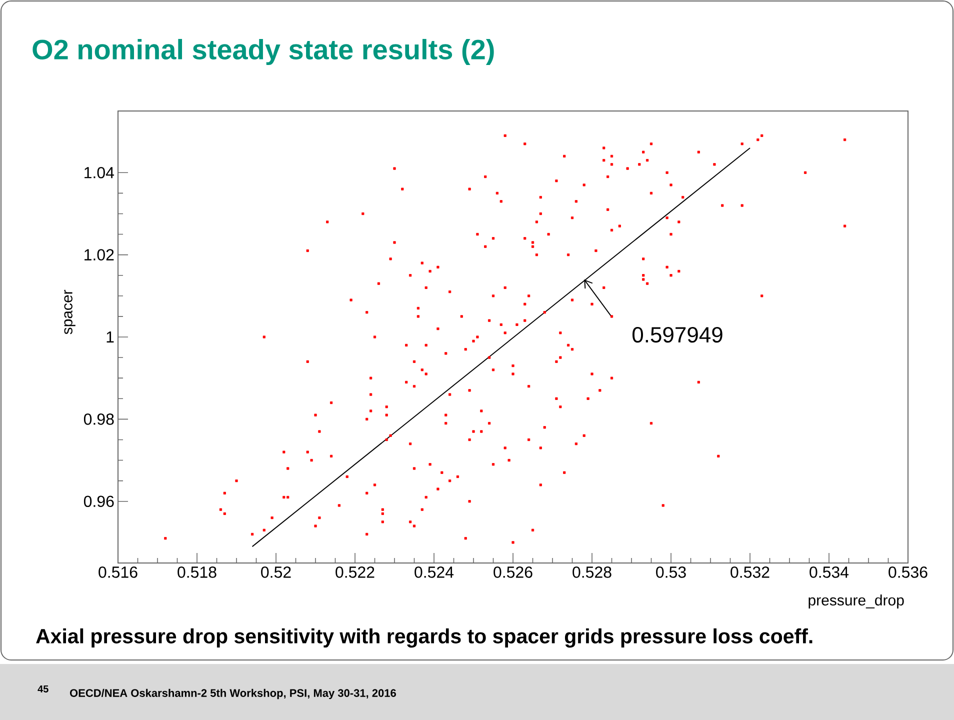  I want to click on text: OECD/NEA Oskarshamn-2 5th Workshop, PSI, May 30-31, 2016, so click(233, 694).